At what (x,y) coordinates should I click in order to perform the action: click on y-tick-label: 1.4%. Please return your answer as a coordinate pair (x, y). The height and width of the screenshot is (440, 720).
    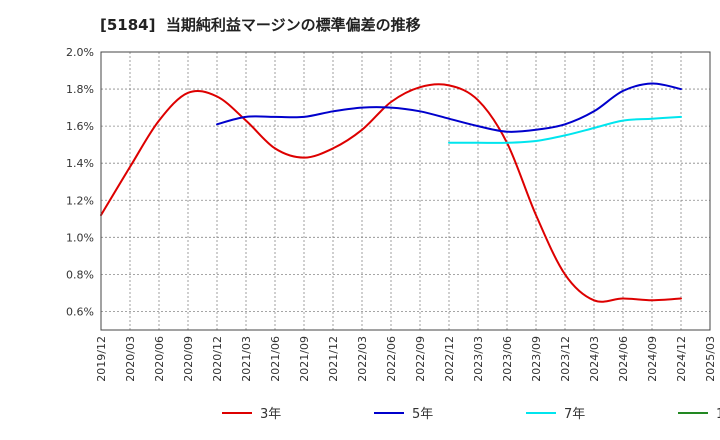
    Looking at the image, I should click on (80, 163).